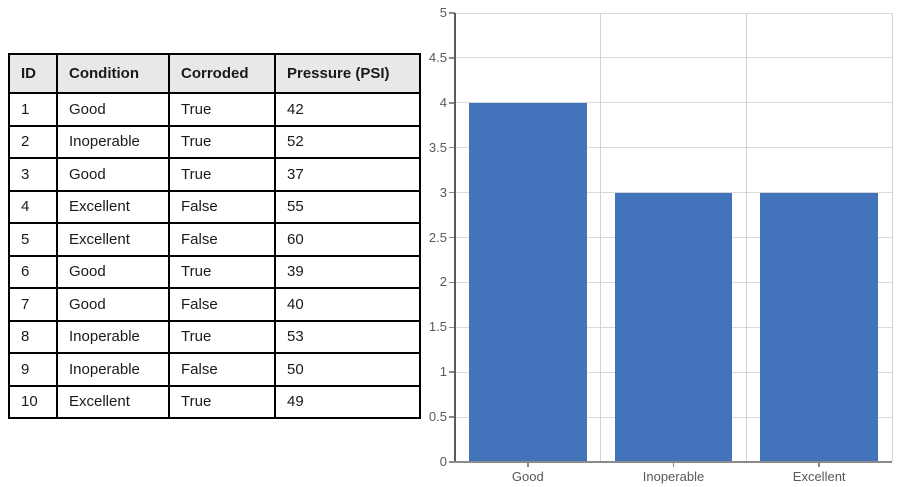 Image resolution: width=904 pixels, height=487 pixels. I want to click on table-row: 10 Excellent True 49, so click(214, 401).